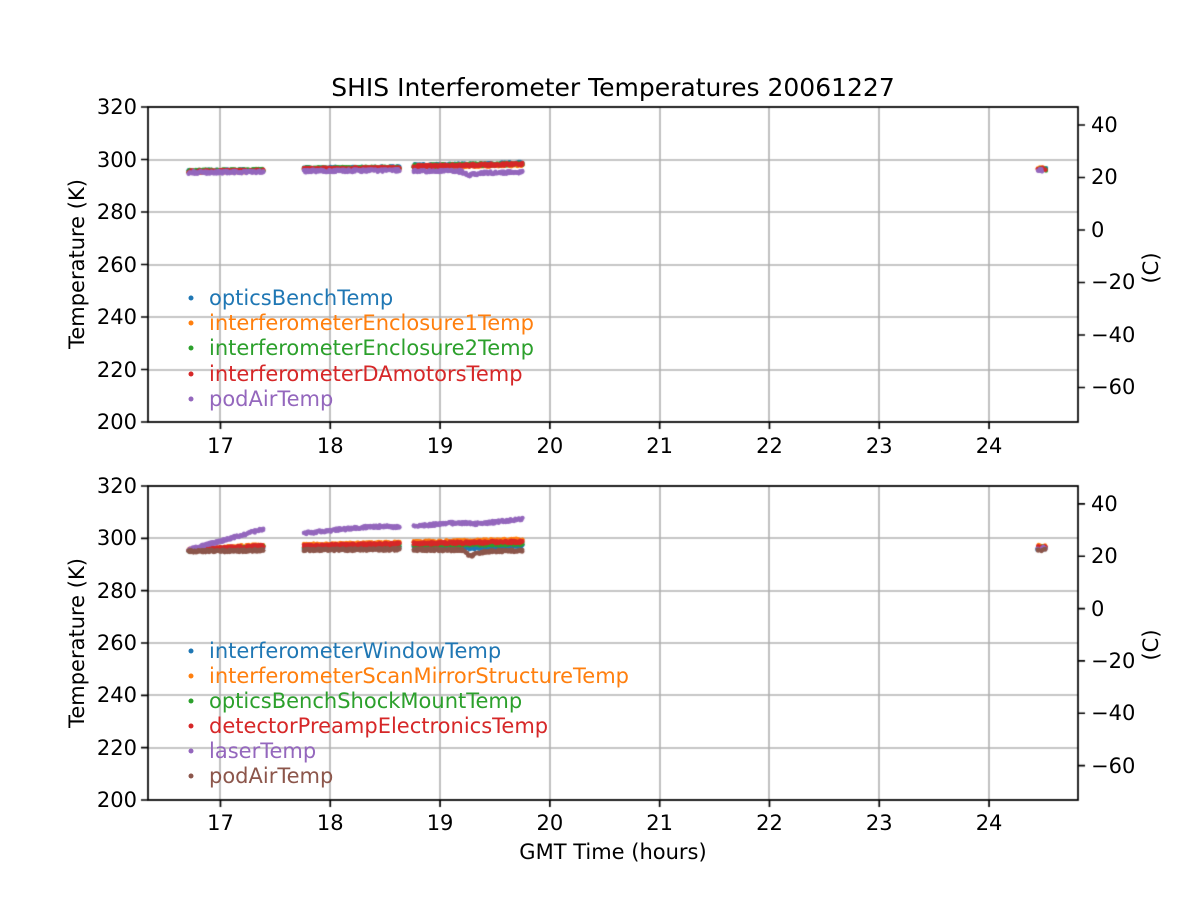 This screenshot has width=1200, height=900. Describe the element at coordinates (613, 852) in the screenshot. I see `x-axis-label: GMT Time (hours)` at that location.